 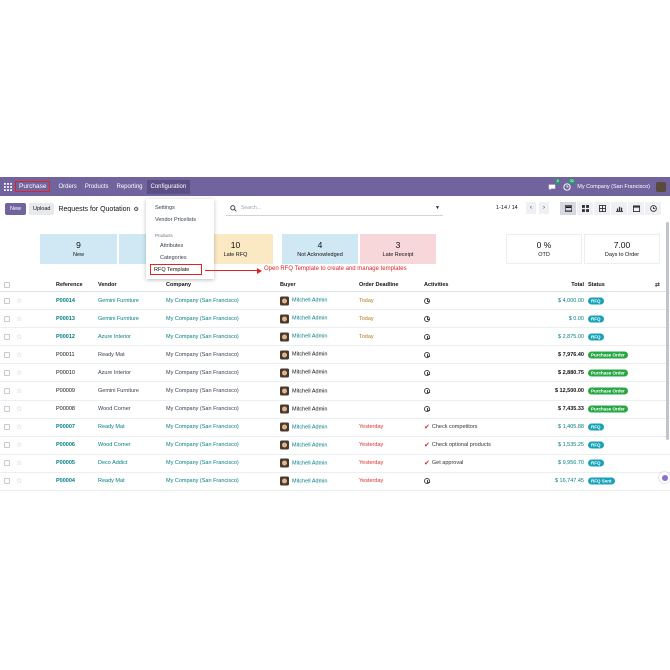 I want to click on nav-orders: Orders, so click(x=67, y=186).